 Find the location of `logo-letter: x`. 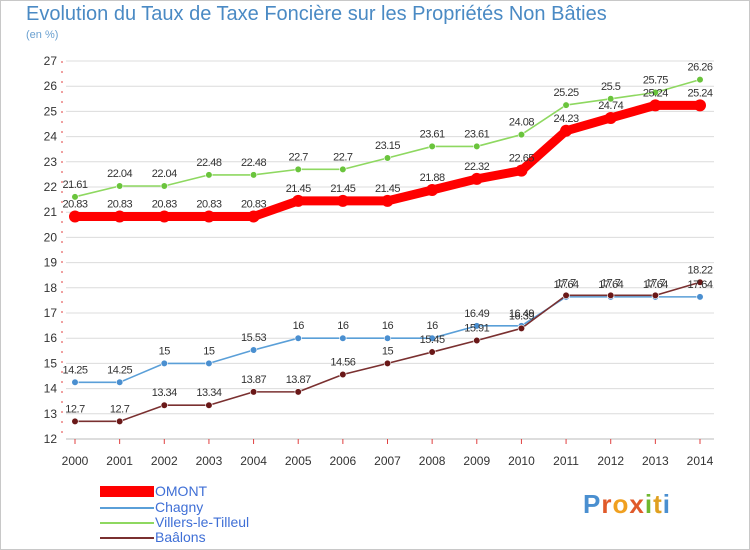

logo-letter: x is located at coordinates (637, 504).